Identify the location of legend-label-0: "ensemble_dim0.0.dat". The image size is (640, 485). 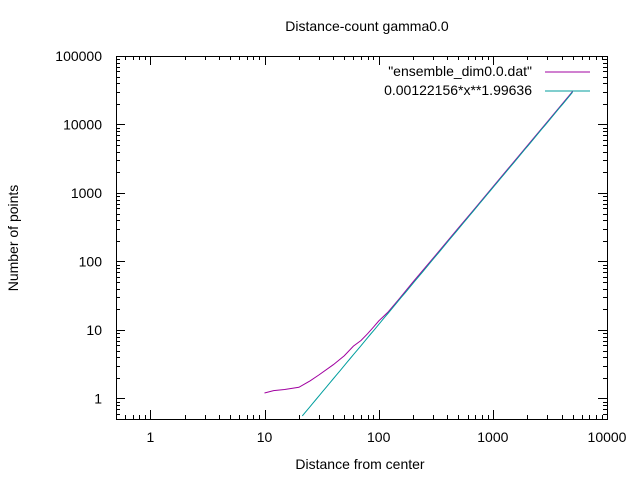
(460, 71).